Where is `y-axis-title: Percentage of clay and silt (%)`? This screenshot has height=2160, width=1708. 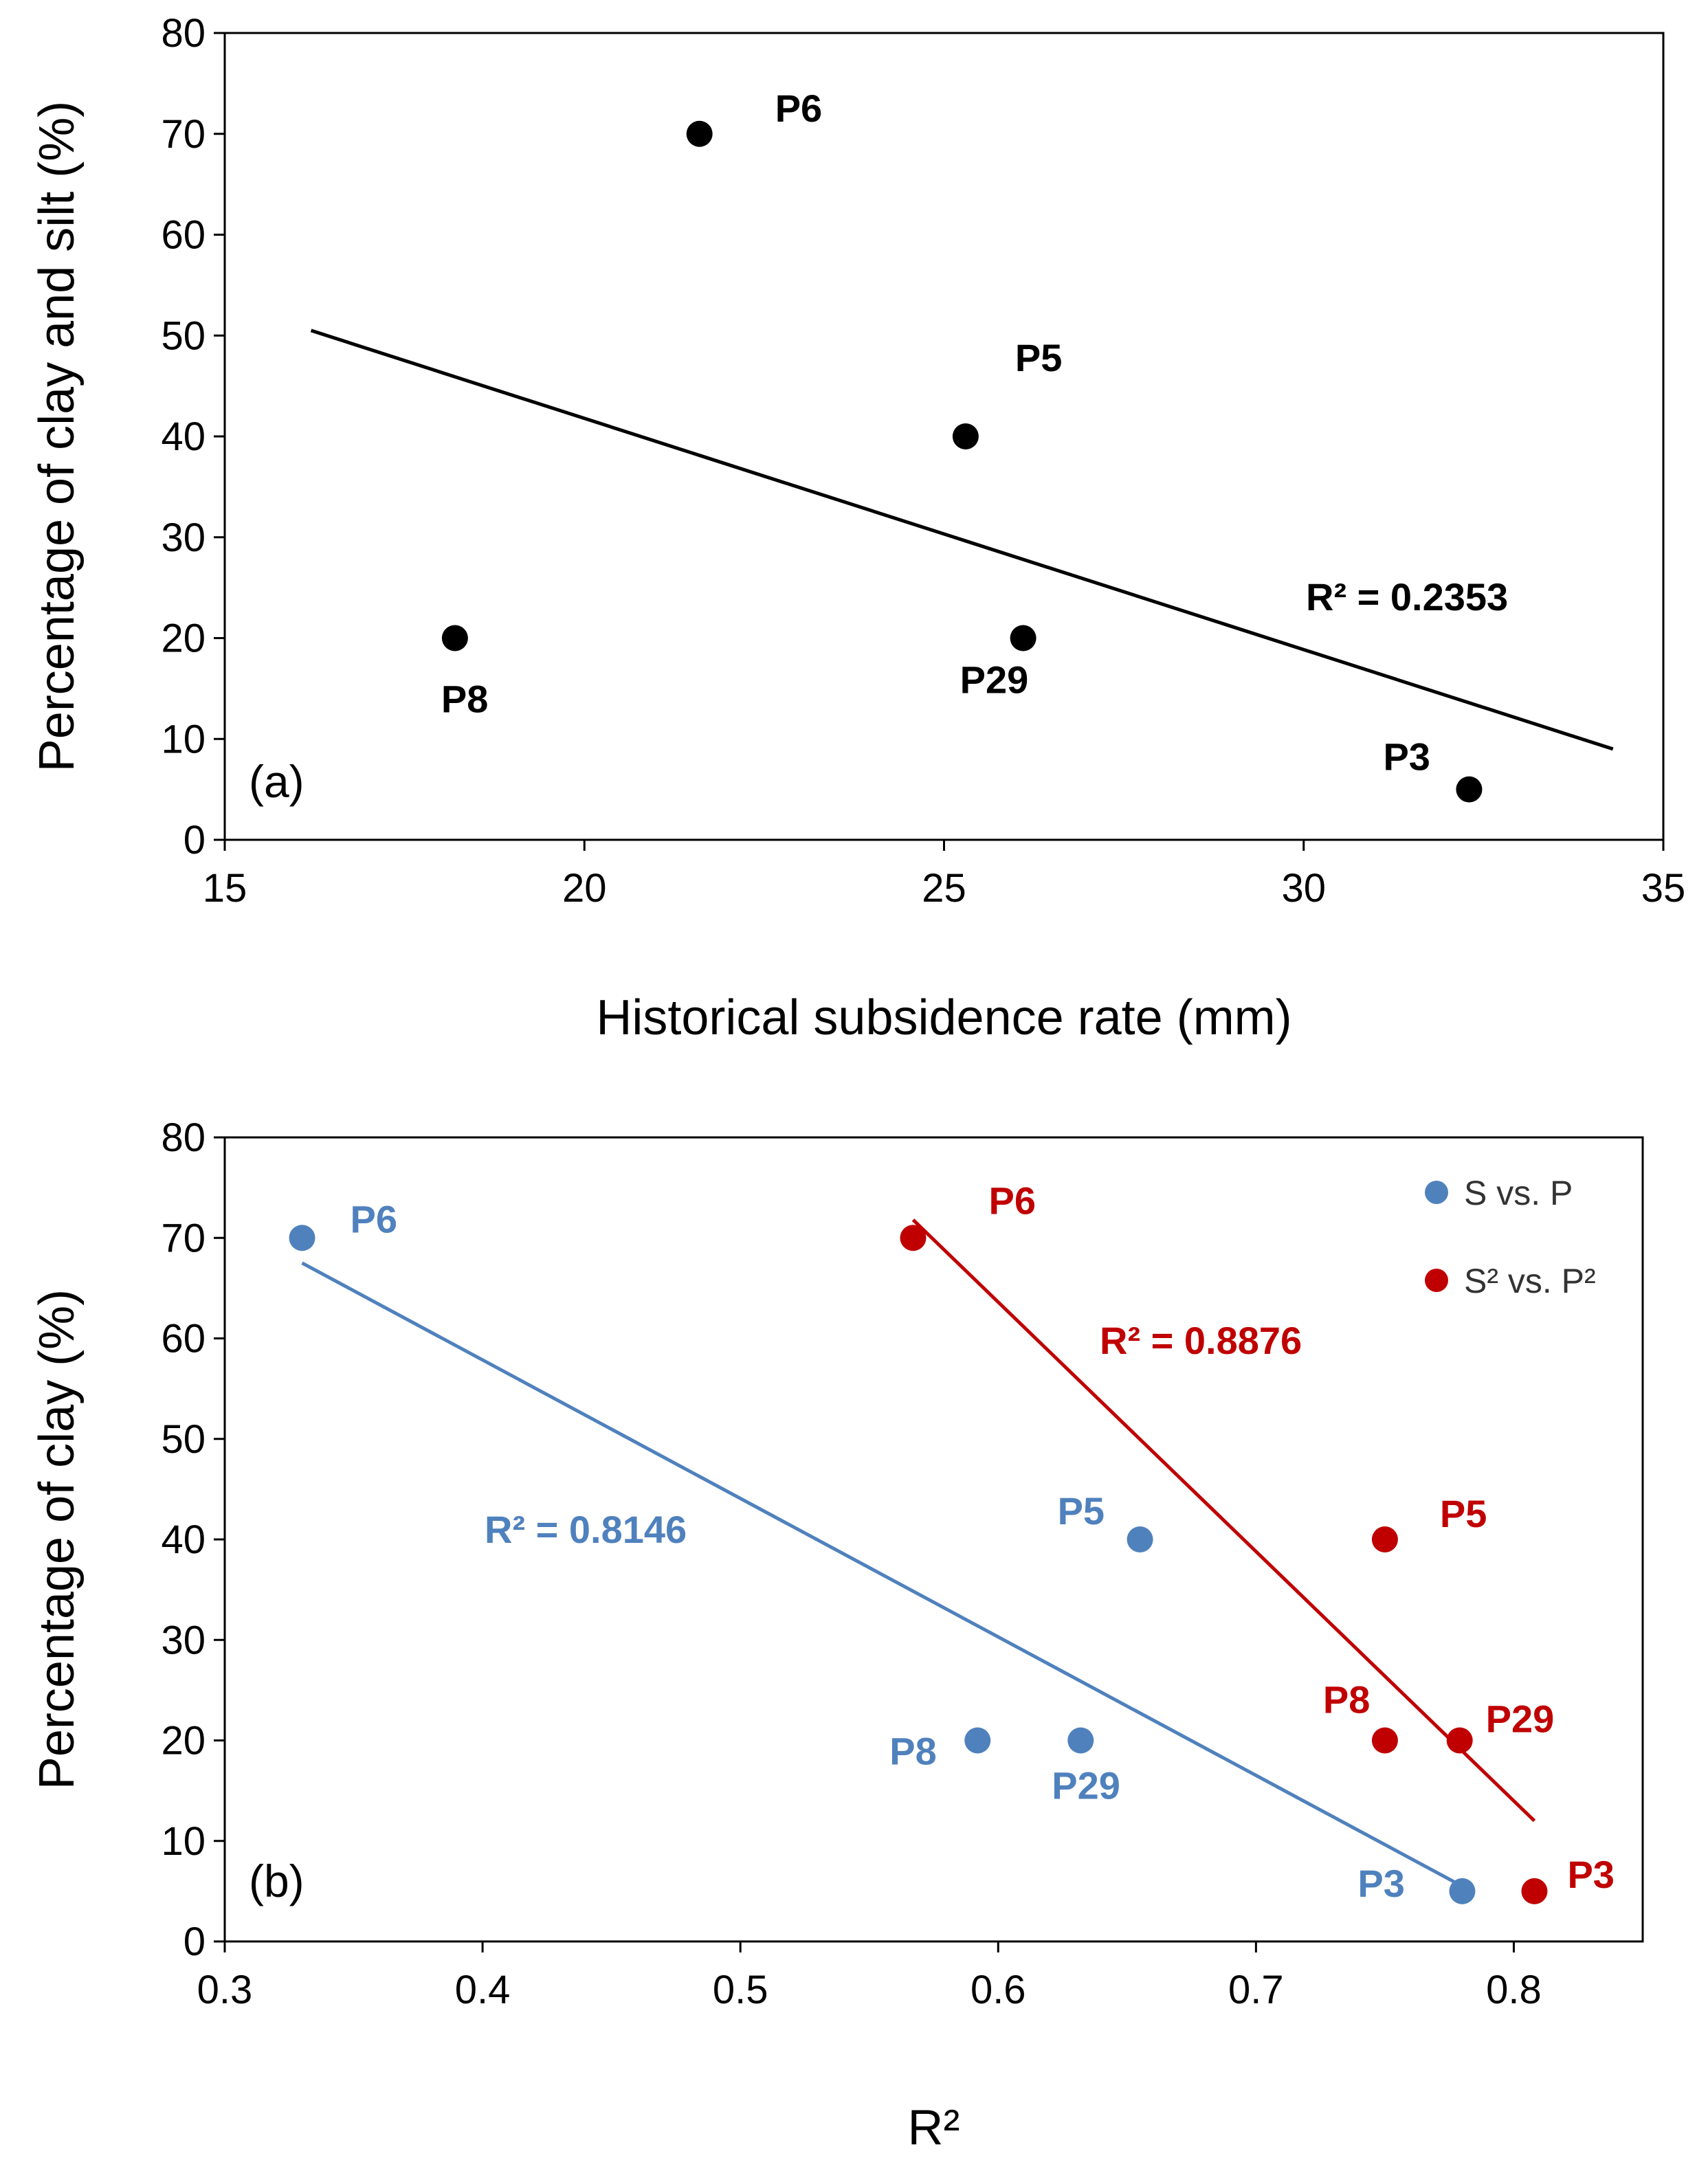 y-axis-title: Percentage of clay and silt (%) is located at coordinates (57, 436).